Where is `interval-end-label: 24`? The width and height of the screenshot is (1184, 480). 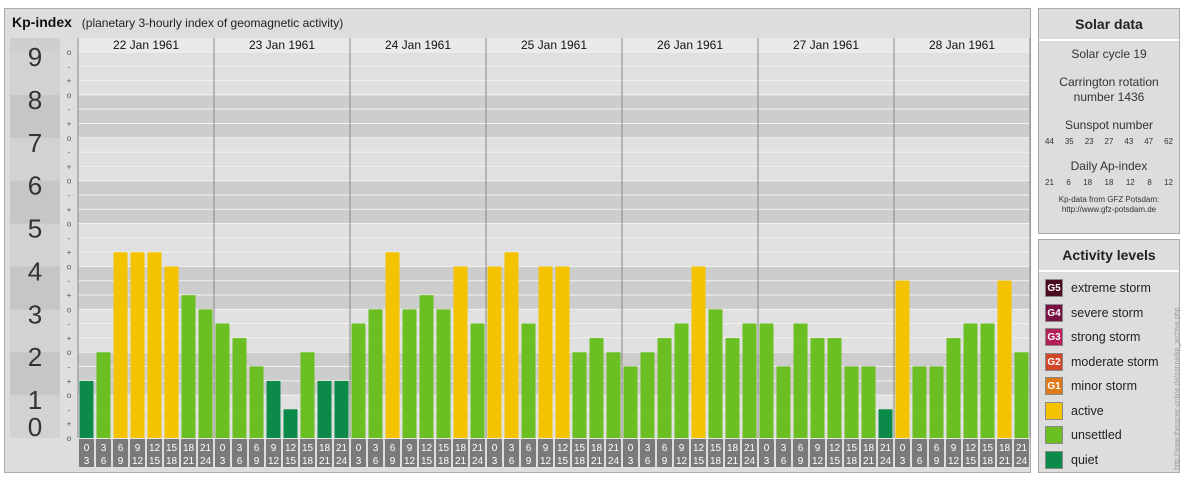
interval-end-label: 24 is located at coordinates (750, 461).